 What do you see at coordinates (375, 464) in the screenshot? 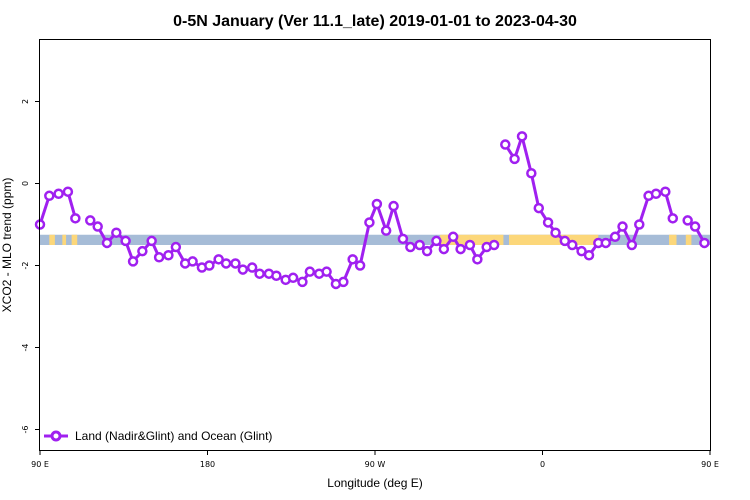
I see `x-tick-label: 90 W` at bounding box center [375, 464].